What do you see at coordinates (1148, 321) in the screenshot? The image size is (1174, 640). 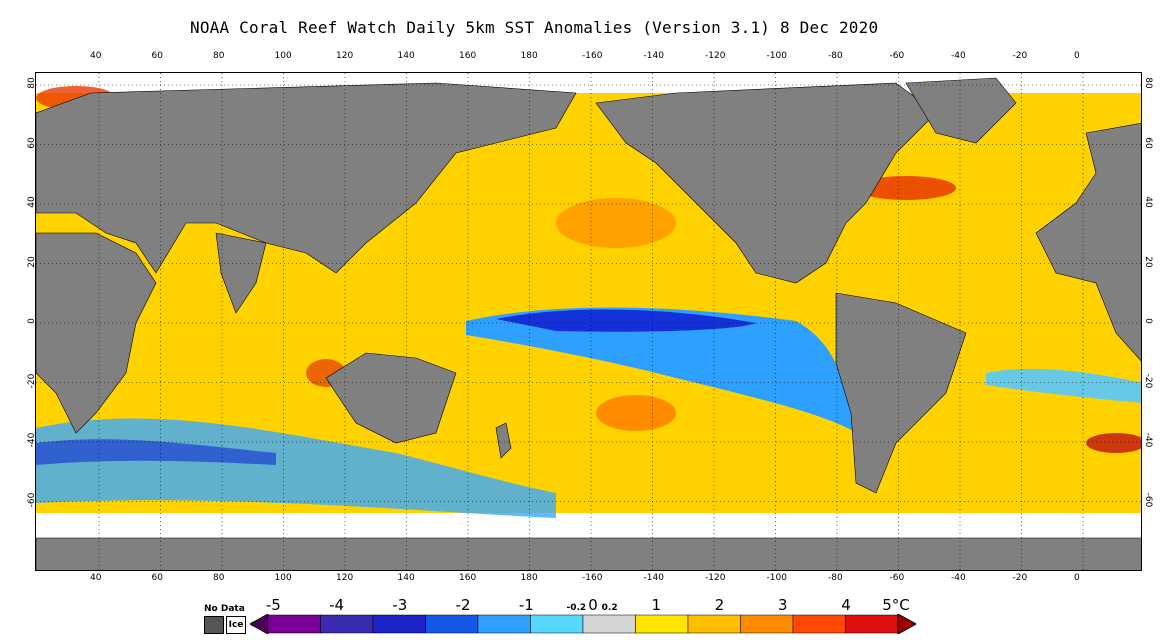 I see `latitude-tick-right: 0` at bounding box center [1148, 321].